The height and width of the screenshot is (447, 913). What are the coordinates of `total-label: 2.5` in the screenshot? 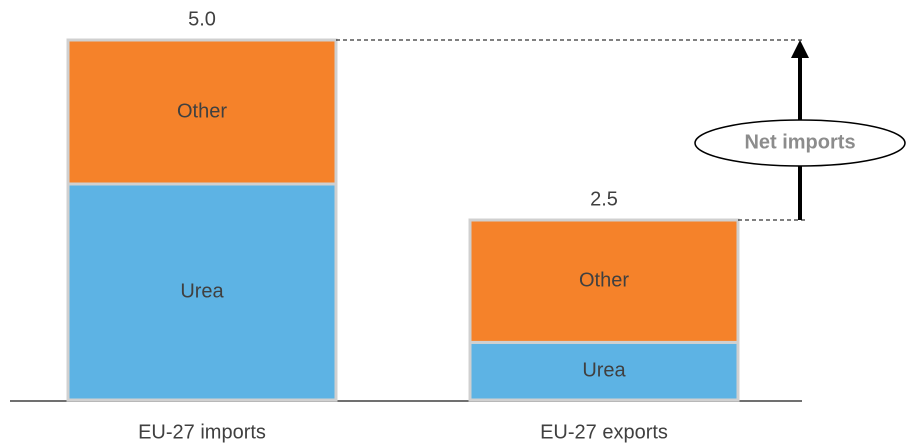 It's located at (604, 199).